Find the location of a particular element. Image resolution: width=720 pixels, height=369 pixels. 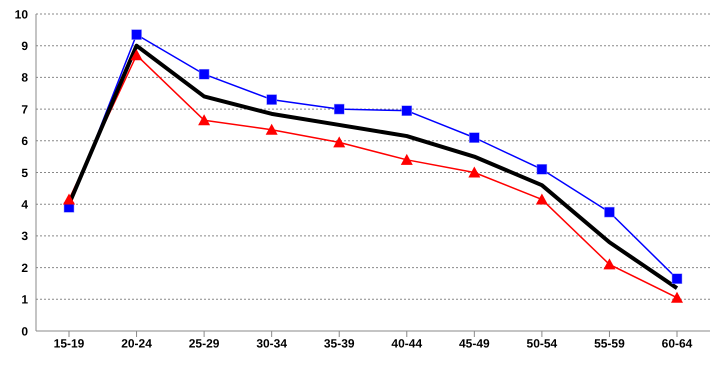

y-tick-label: 8 is located at coordinates (24, 77).